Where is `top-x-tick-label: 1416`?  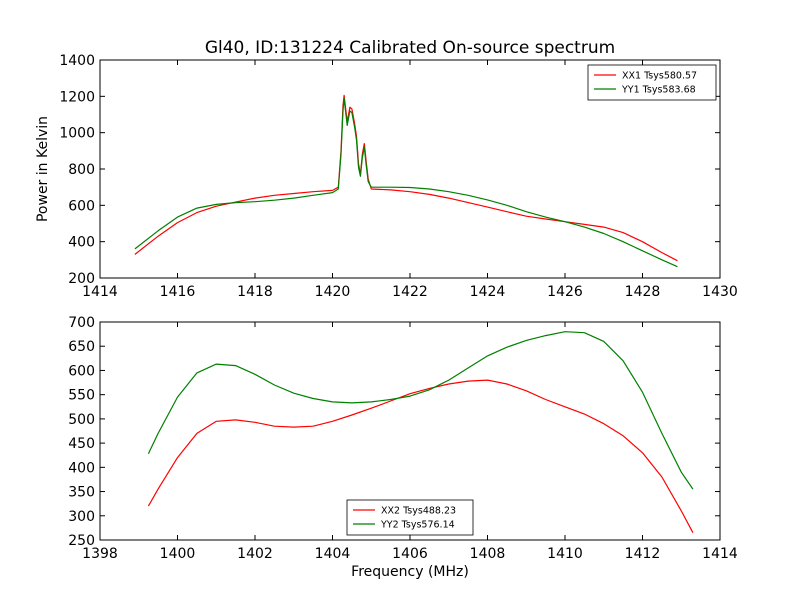
top-x-tick-label: 1416 is located at coordinates (178, 292).